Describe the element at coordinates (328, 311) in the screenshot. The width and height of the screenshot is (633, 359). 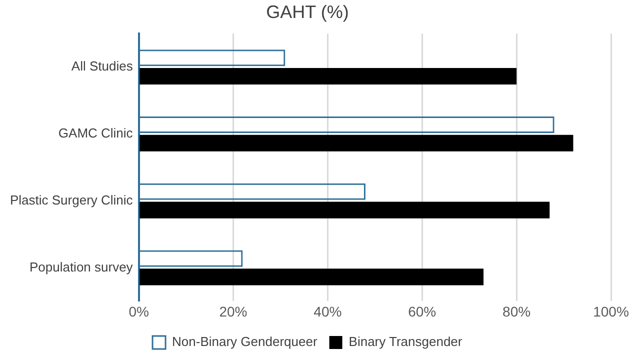
I see `x-tick-label: 40%` at that location.